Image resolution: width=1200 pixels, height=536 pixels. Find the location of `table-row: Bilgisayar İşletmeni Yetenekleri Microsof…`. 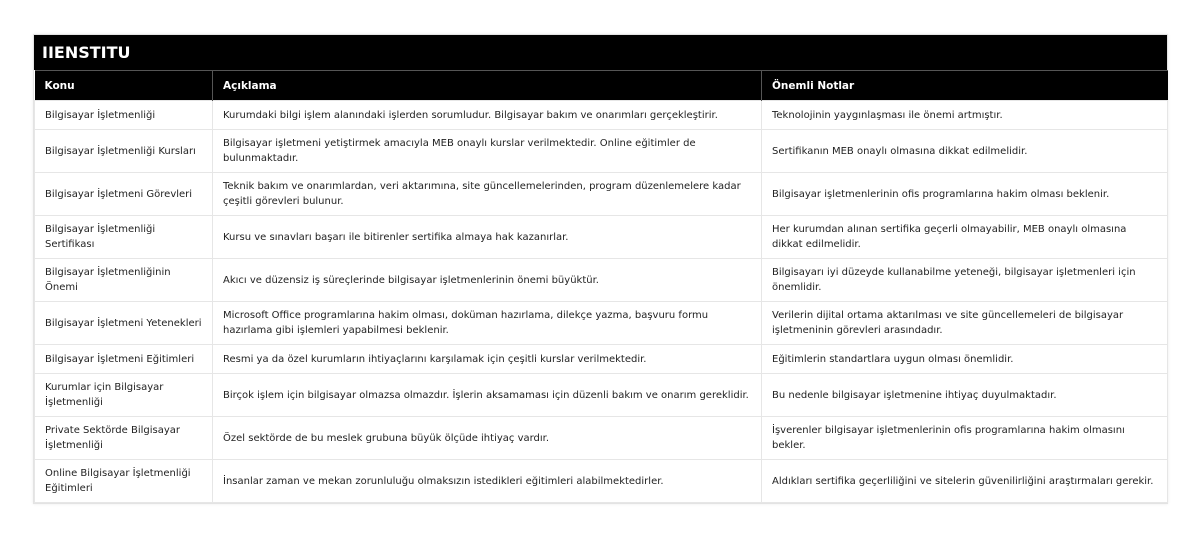

table-row: Bilgisayar İşletmeni Yetenekleri Microsof… is located at coordinates (601, 323).